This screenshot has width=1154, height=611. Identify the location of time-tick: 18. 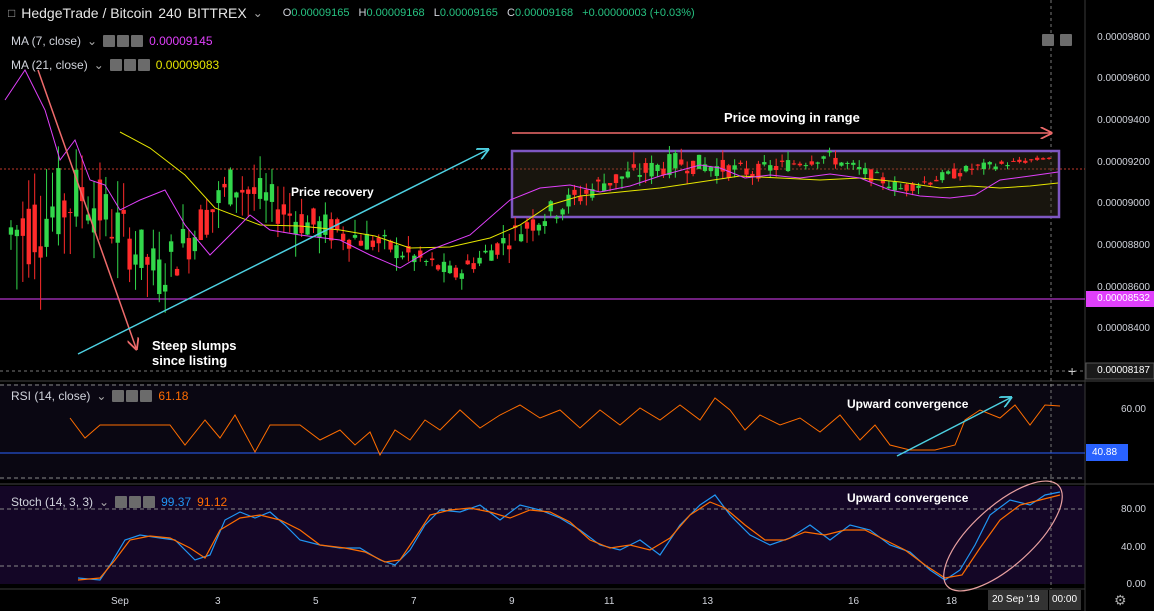
(952, 601).